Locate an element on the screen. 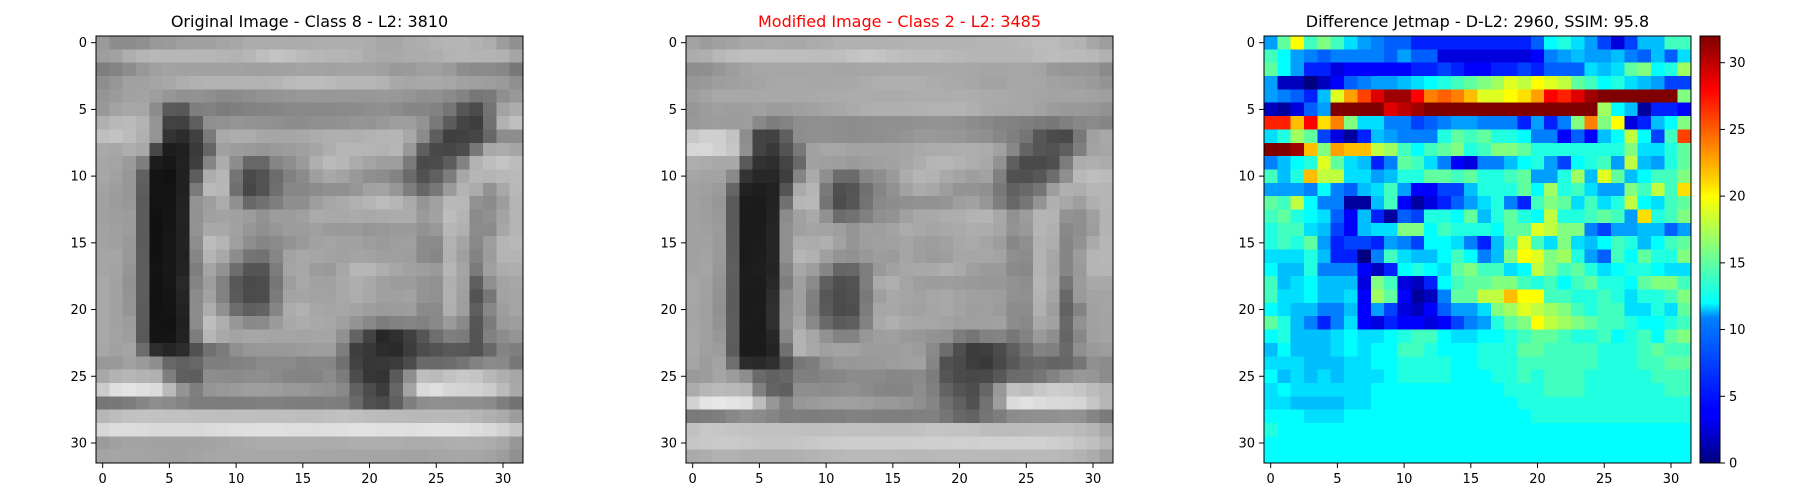 This screenshot has height=500, width=1800. y-tick-label: 0 is located at coordinates (1251, 43).